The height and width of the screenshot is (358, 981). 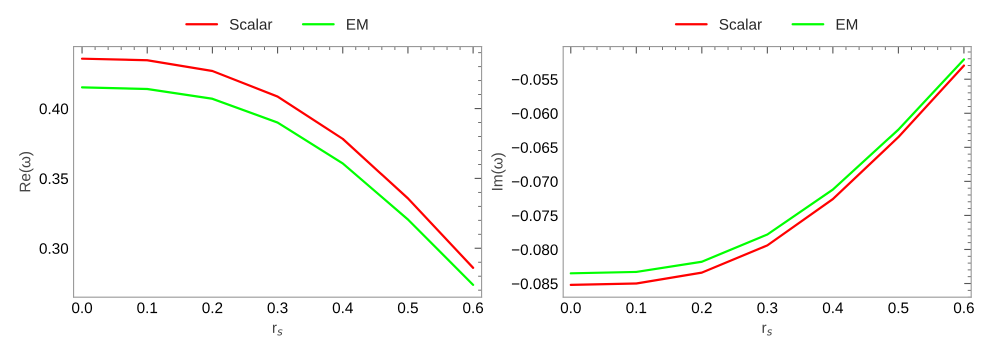 I want to click on y-tick-label: −0.080, so click(x=535, y=250).